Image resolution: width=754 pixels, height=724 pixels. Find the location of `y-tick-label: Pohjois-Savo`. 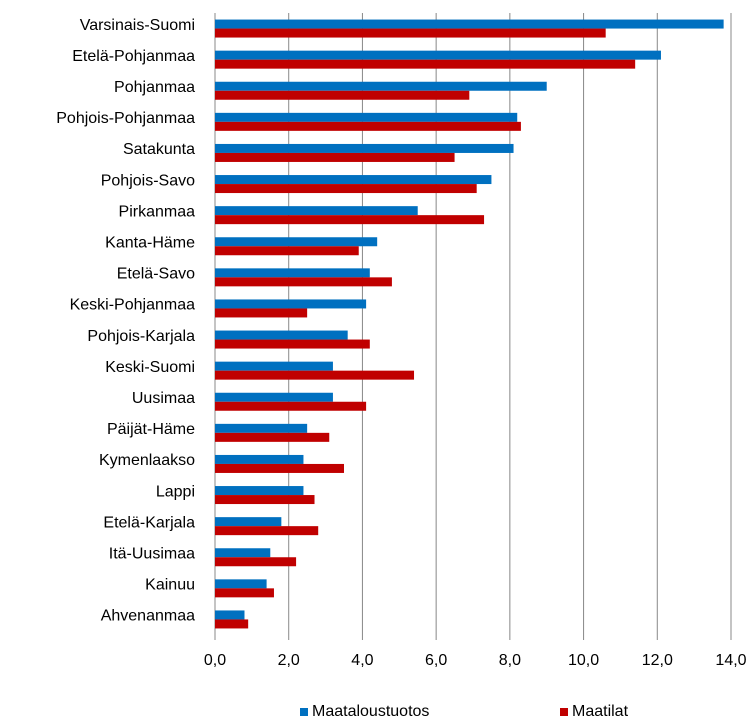

y-tick-label: Pohjois-Savo is located at coordinates (148, 180).